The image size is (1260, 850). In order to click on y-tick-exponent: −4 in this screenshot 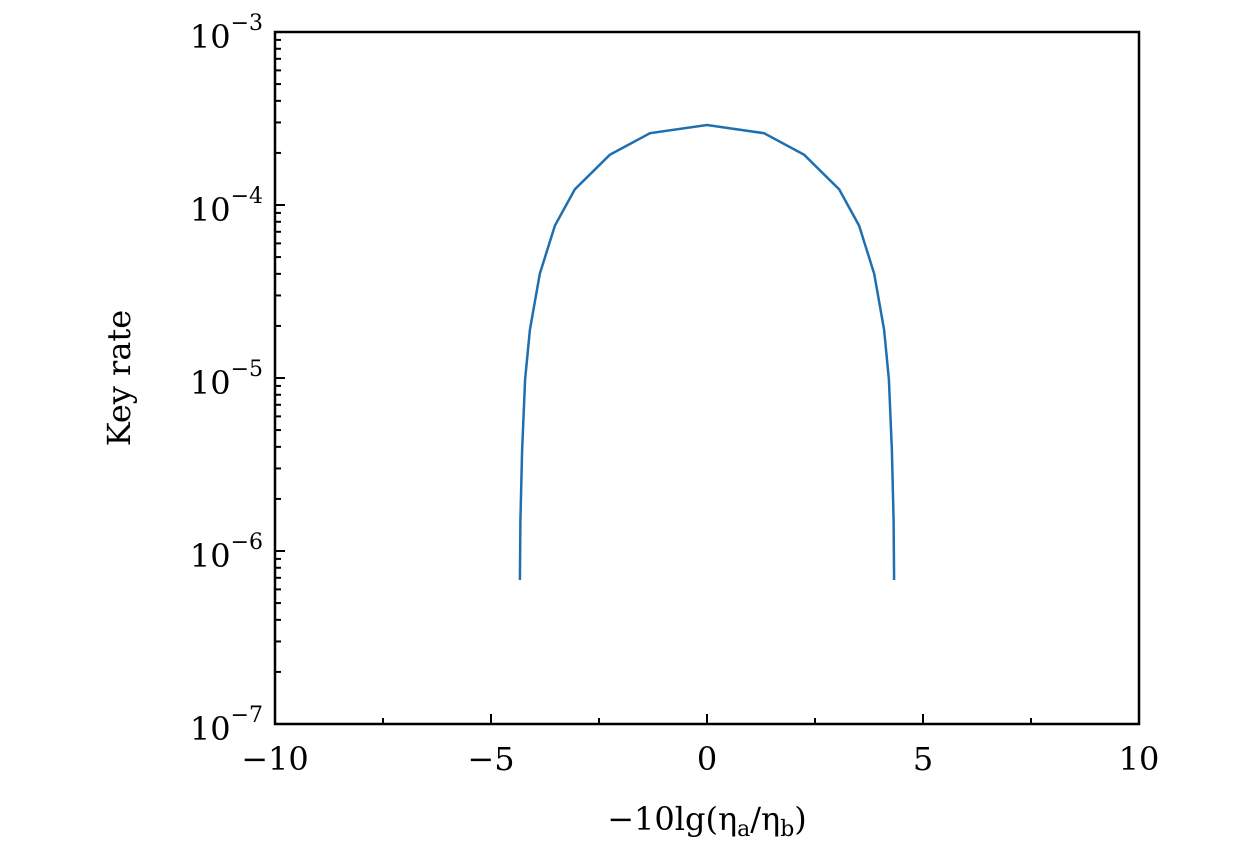, I will do `click(247, 196)`.